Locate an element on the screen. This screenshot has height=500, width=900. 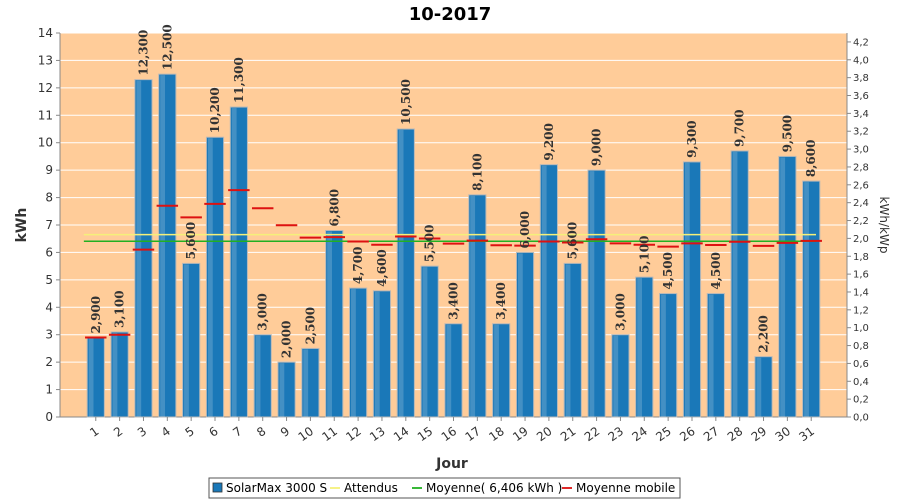
y2-tick-label: 2,4 is located at coordinates (861, 203).